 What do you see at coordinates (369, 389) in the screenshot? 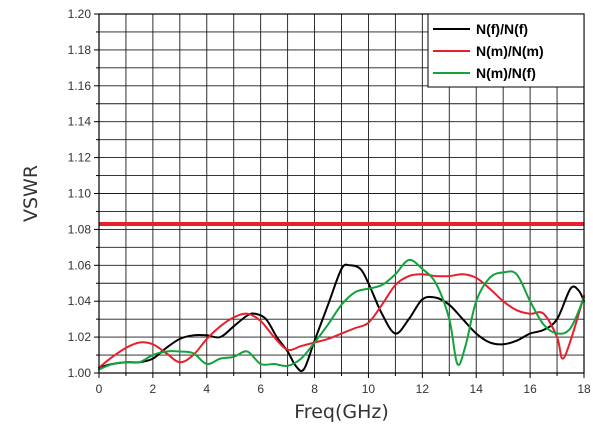
I see `x-tick-label: 10` at bounding box center [369, 389].